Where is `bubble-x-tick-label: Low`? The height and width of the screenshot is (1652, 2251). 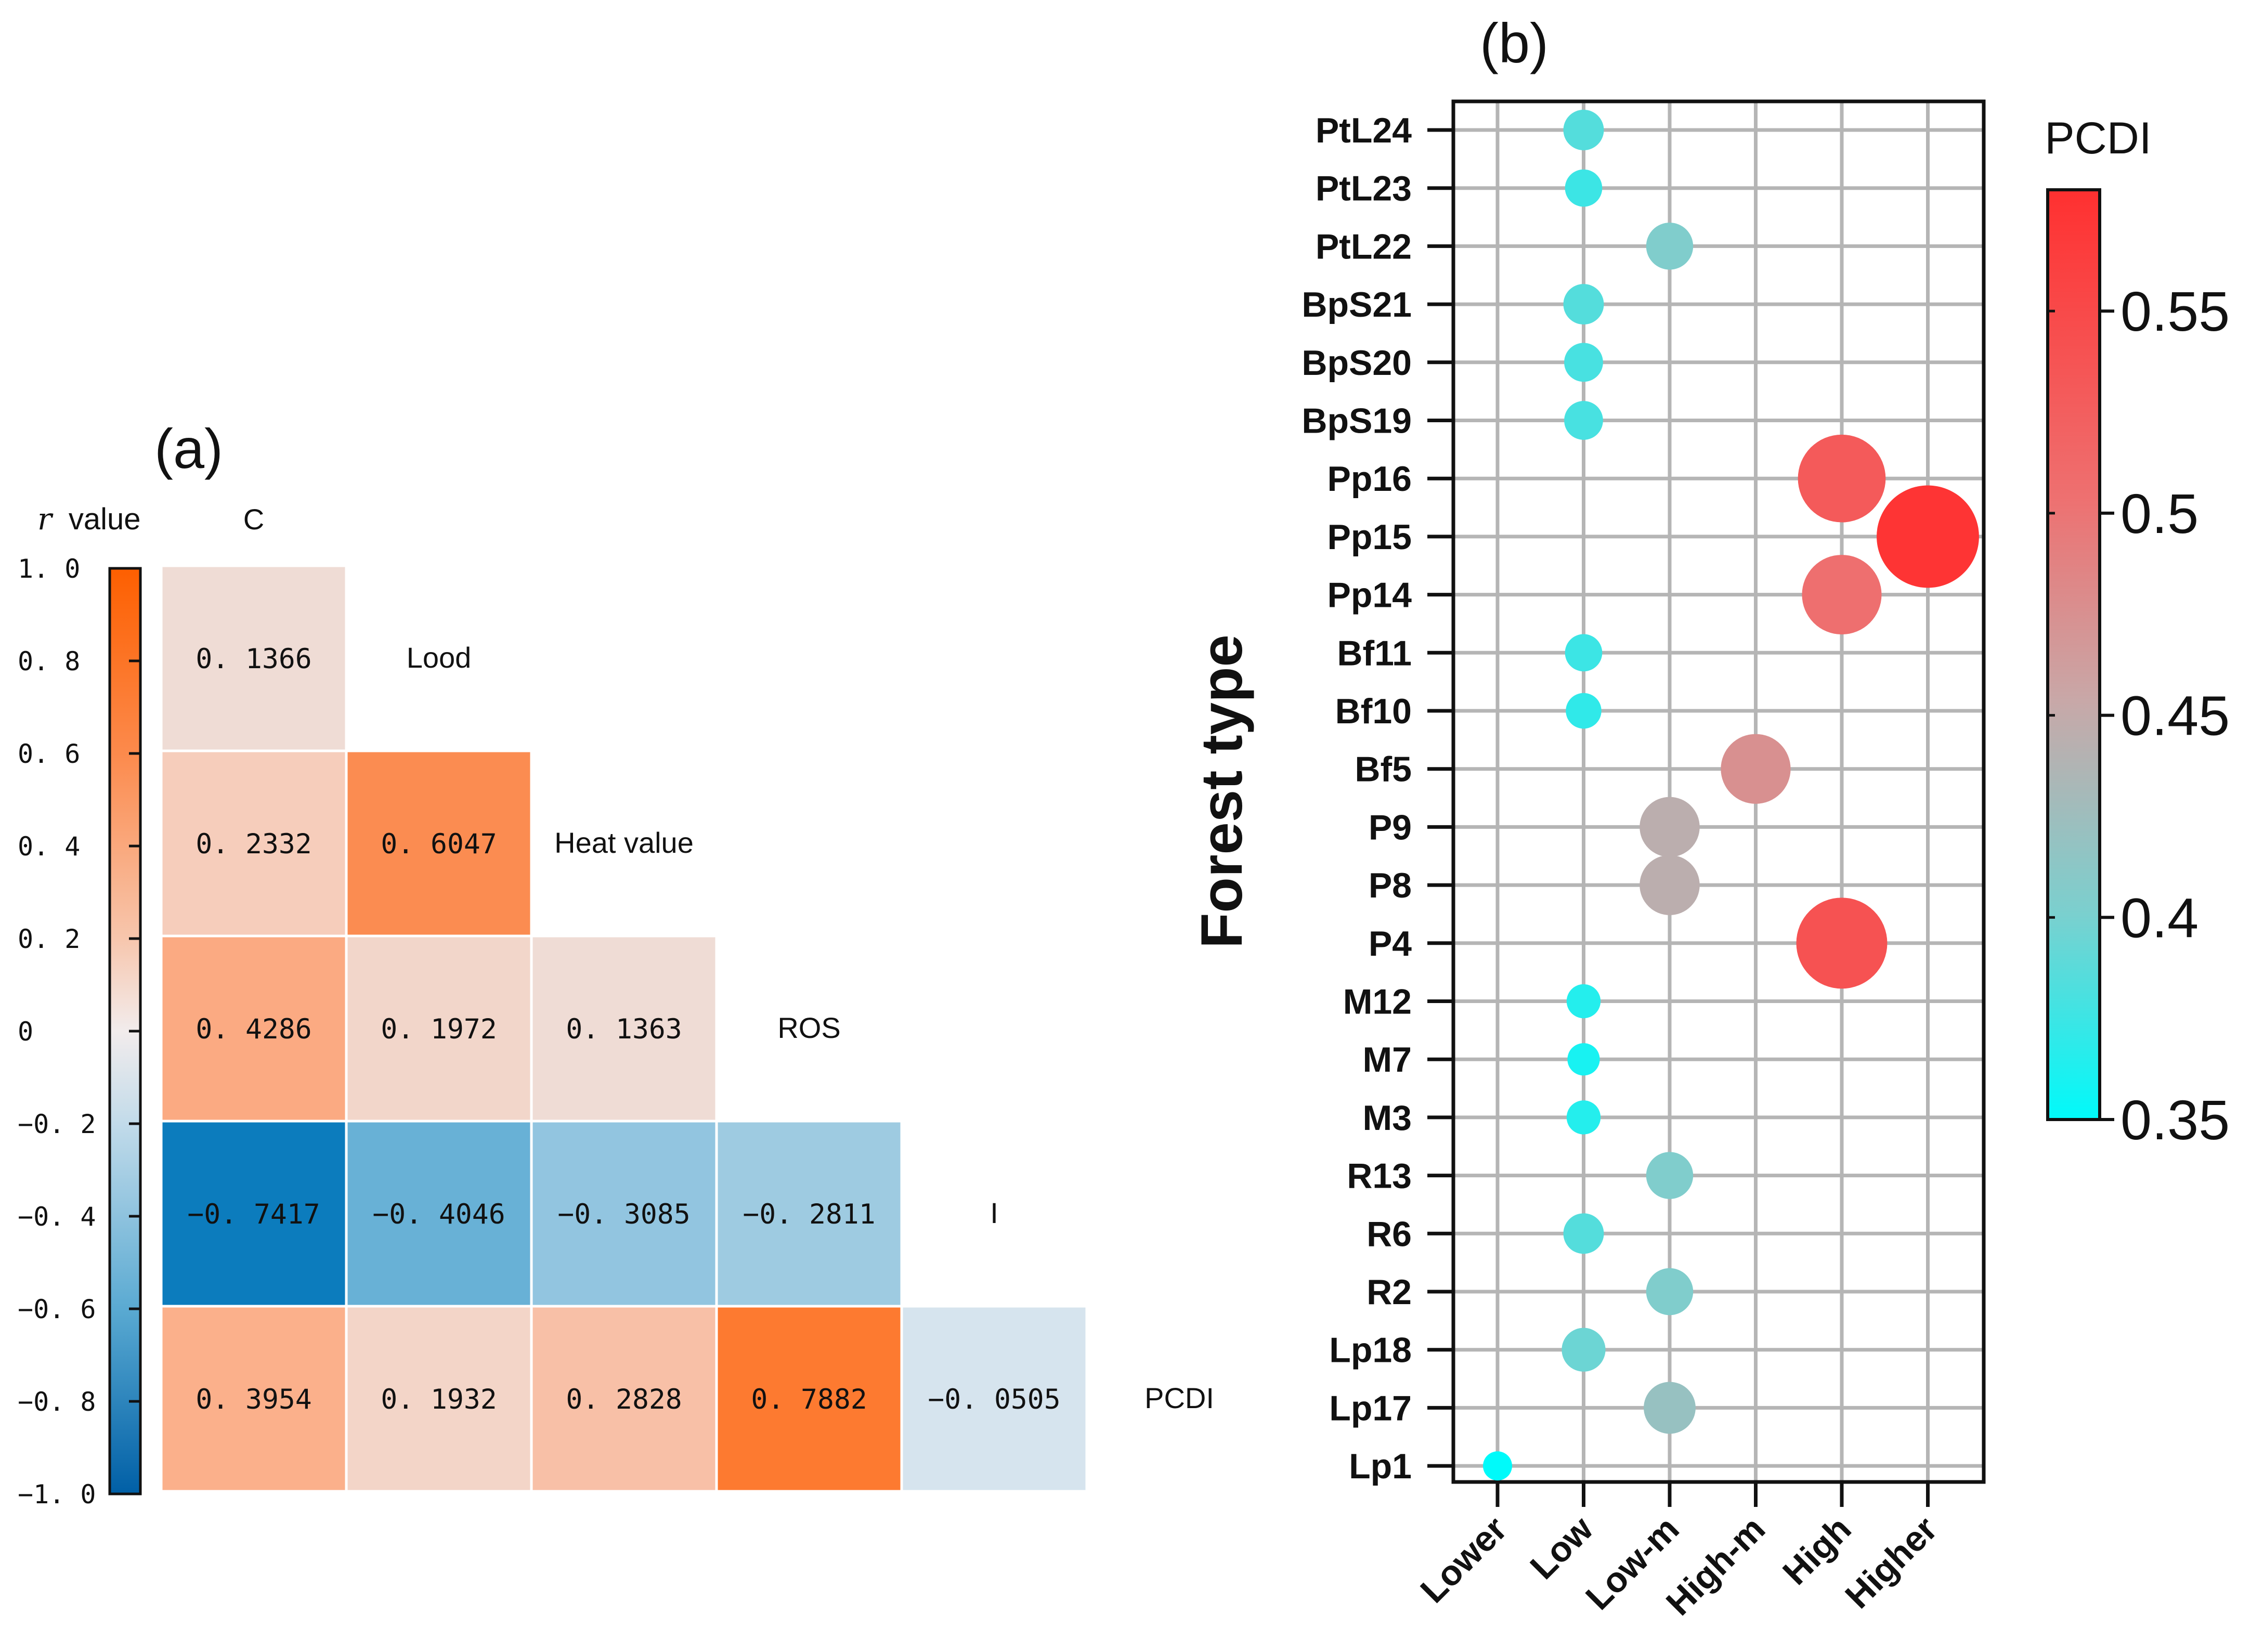
bubble-x-tick-label: Low is located at coordinates (1562, 1547).